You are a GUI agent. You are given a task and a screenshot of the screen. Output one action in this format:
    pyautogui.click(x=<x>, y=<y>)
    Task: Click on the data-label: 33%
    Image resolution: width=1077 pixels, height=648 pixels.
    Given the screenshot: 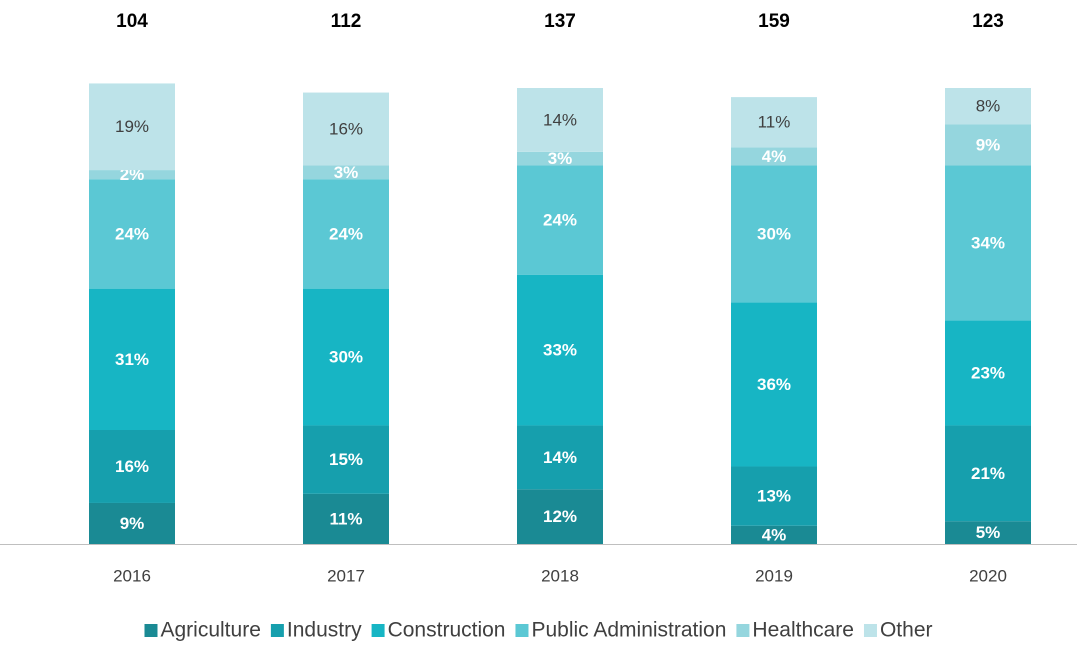 What is the action you would take?
    pyautogui.click(x=560, y=350)
    